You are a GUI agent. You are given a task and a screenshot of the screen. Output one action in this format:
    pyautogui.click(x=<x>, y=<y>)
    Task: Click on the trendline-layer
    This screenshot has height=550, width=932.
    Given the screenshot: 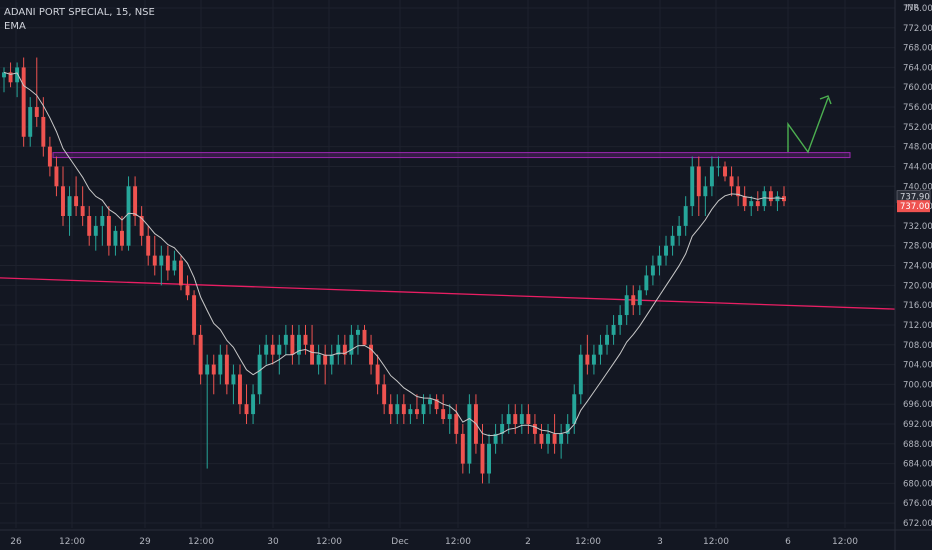 What is the action you would take?
    pyautogui.click(x=448, y=293)
    